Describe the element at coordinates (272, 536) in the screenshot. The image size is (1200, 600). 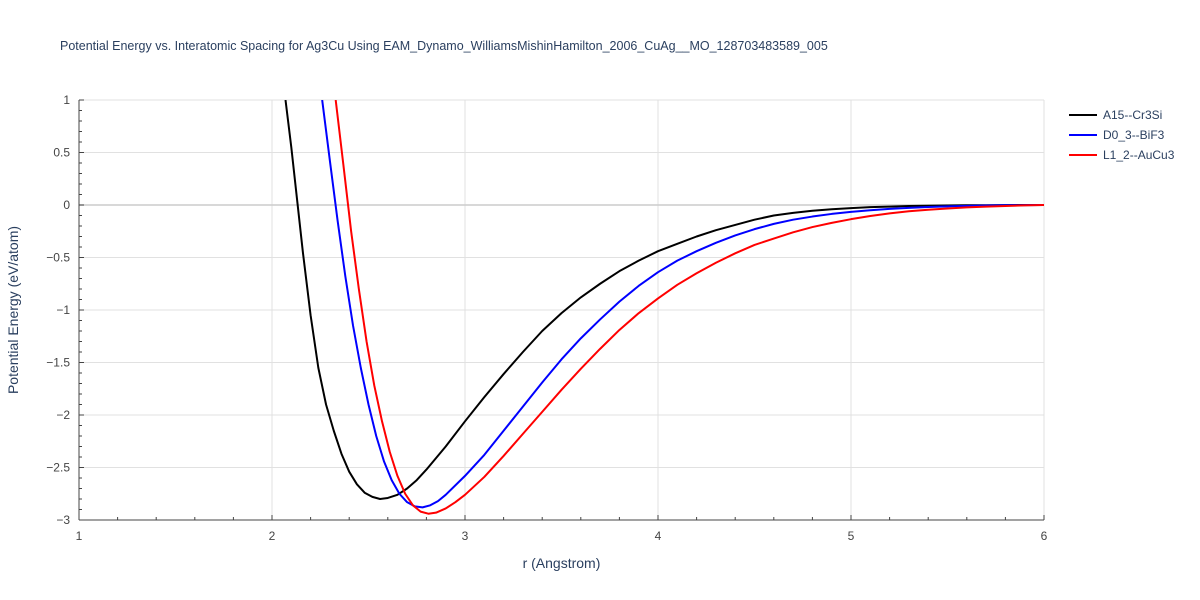
I see `x-tick-label: 2` at that location.